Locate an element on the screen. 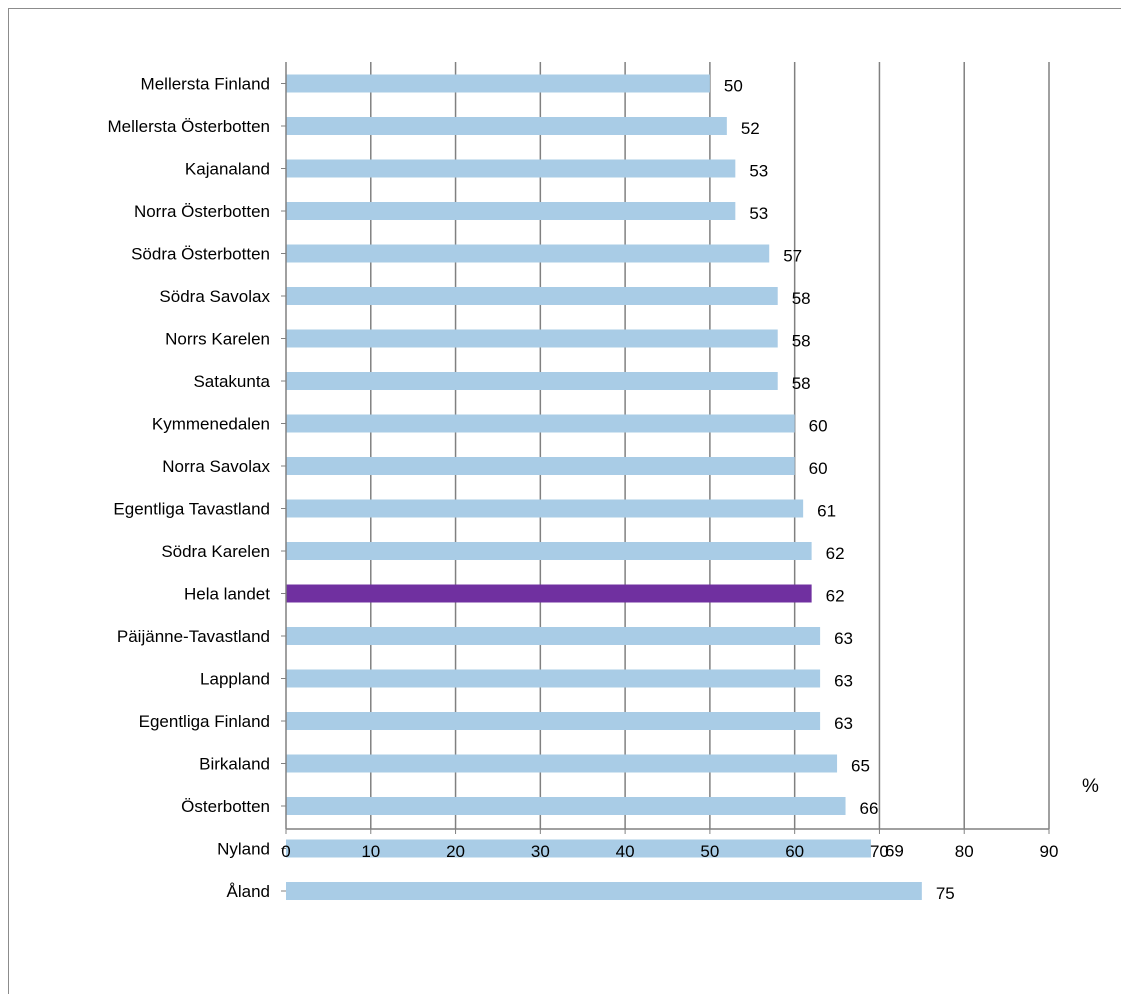 The width and height of the screenshot is (1121, 994). category-label: Mellersta Österbotten is located at coordinates (188, 126).